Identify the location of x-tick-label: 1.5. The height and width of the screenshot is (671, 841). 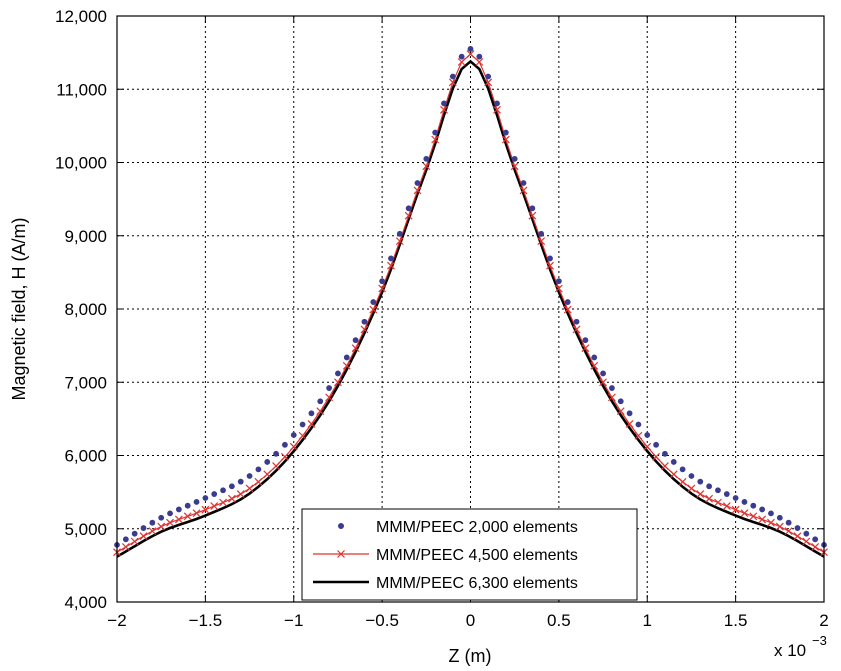
(736, 620).